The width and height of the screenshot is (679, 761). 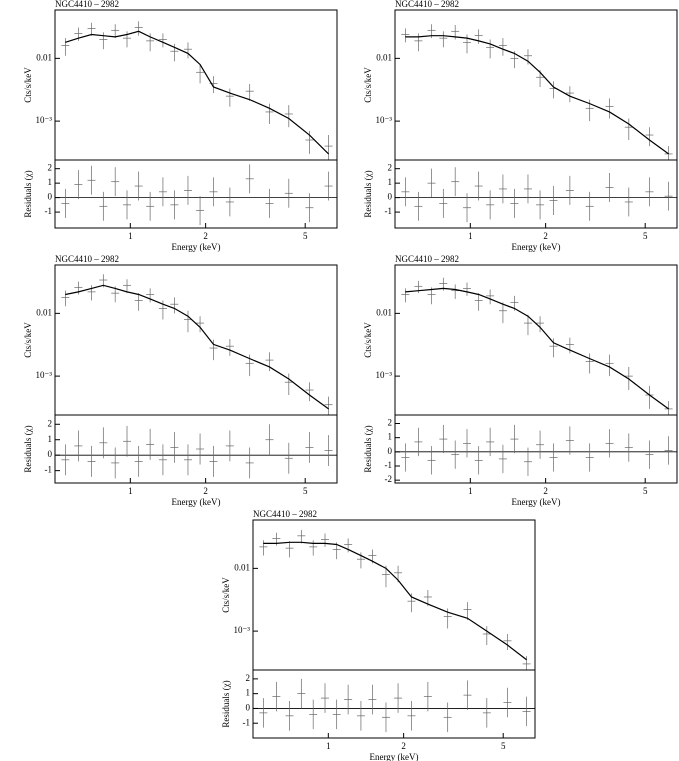 What do you see at coordinates (503, 746) in the screenshot?
I see `x-tick-label: 5` at bounding box center [503, 746].